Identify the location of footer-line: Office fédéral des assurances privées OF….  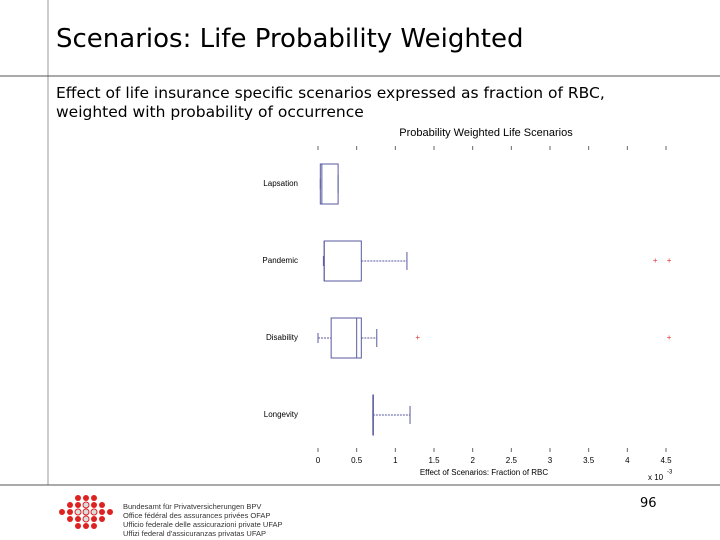
(197, 515).